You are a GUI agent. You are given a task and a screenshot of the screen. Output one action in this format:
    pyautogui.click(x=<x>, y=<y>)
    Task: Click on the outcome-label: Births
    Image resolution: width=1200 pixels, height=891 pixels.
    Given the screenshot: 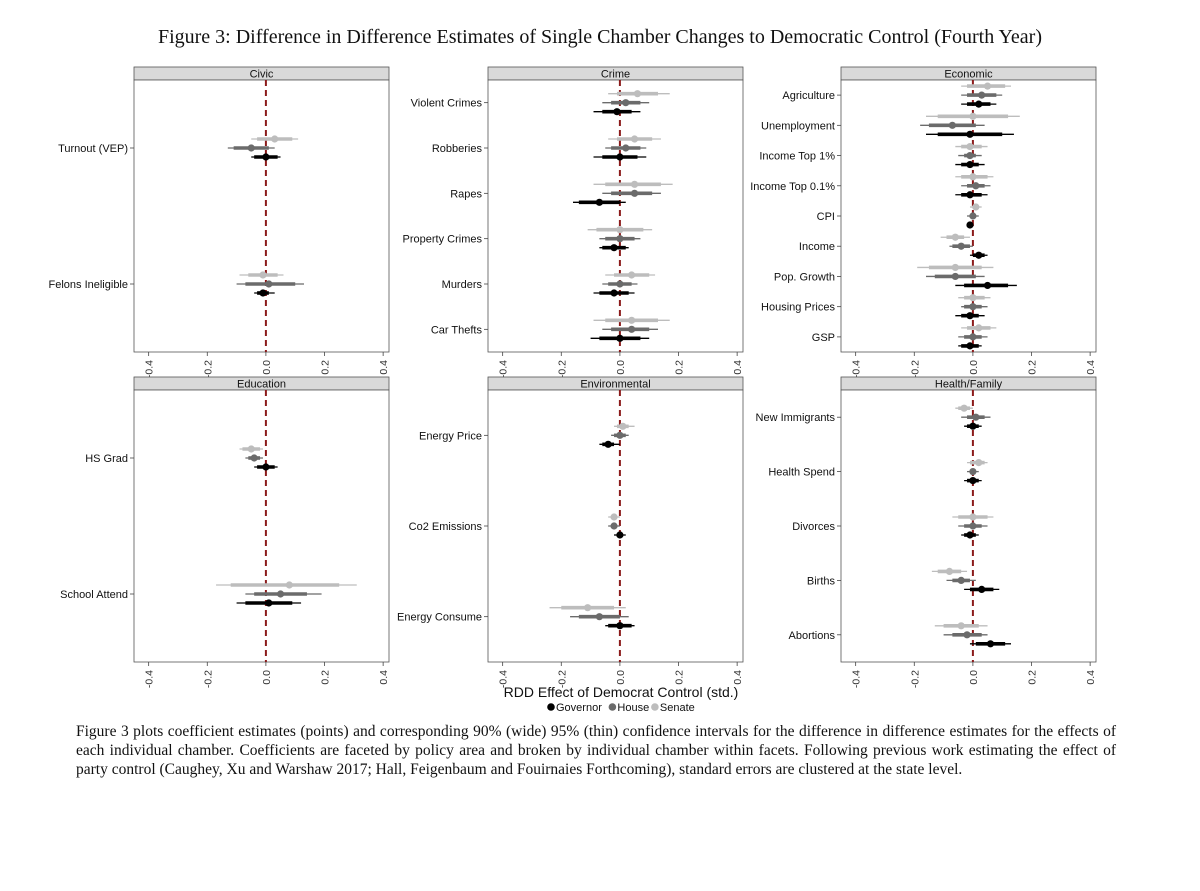 What is the action you would take?
    pyautogui.click(x=821, y=581)
    